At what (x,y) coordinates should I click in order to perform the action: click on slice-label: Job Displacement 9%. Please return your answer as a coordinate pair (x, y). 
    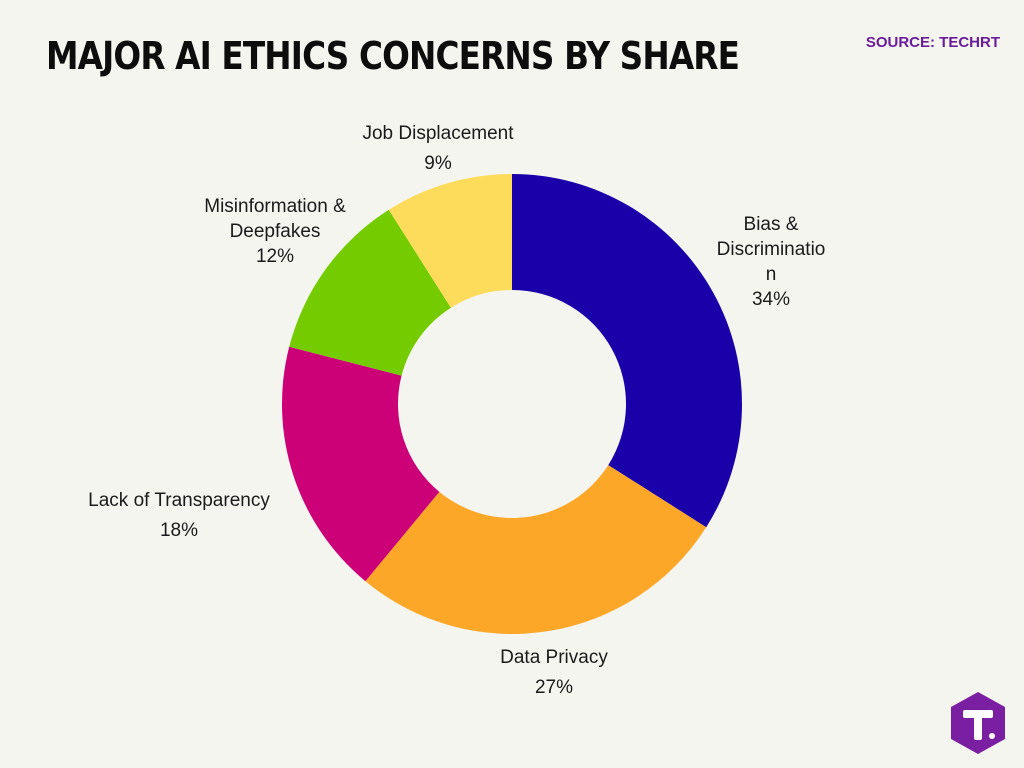
    Looking at the image, I should click on (438, 148).